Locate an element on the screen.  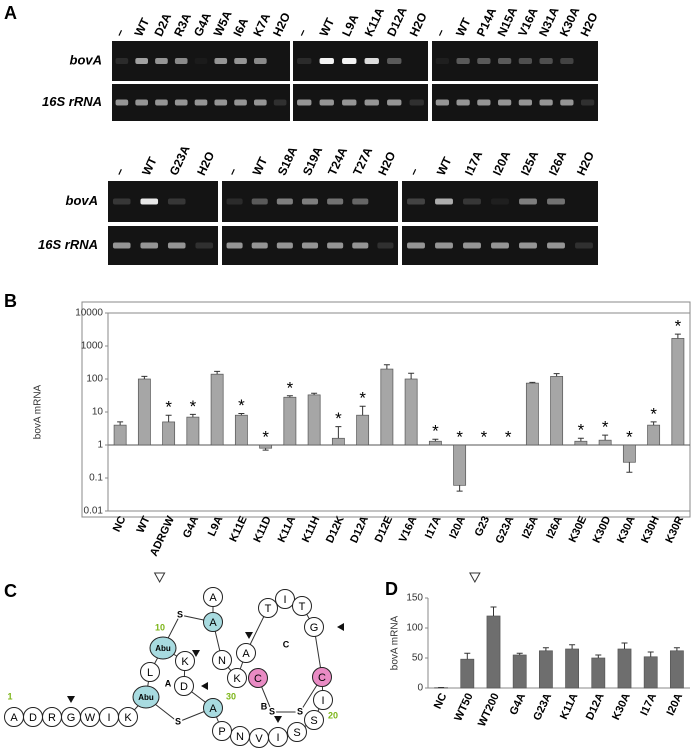
row-label: 16S rRNA is located at coordinates (72, 101).